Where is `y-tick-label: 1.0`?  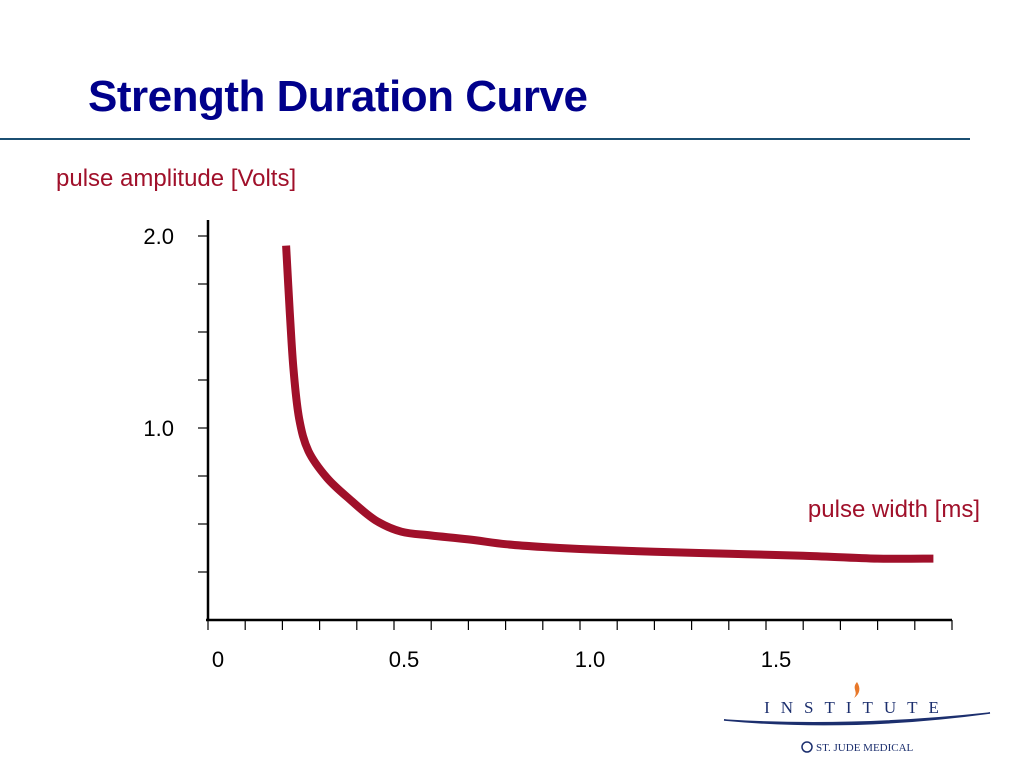 y-tick-label: 1.0 is located at coordinates (158, 428).